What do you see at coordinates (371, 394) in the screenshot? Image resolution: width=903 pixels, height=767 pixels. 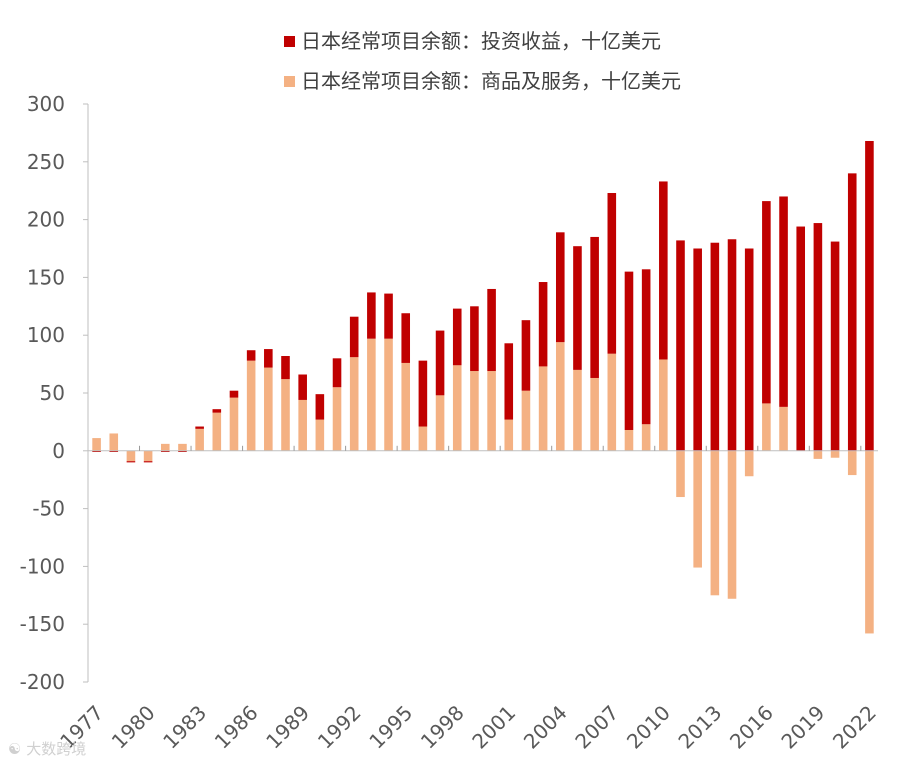 I see `bar-goods-services-1993` at bounding box center [371, 394].